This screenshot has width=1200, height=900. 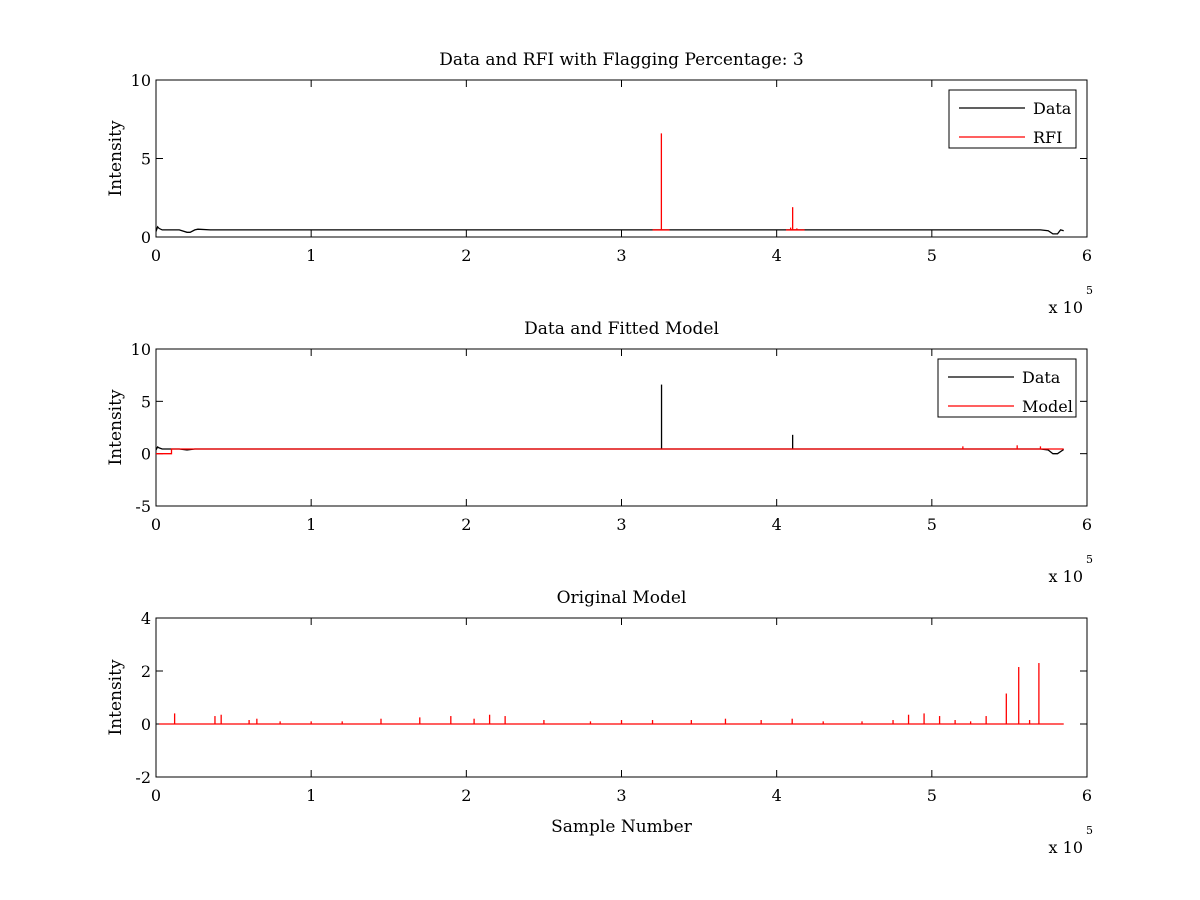 What do you see at coordinates (143, 777) in the screenshot?
I see `y-tick-label: -2` at bounding box center [143, 777].